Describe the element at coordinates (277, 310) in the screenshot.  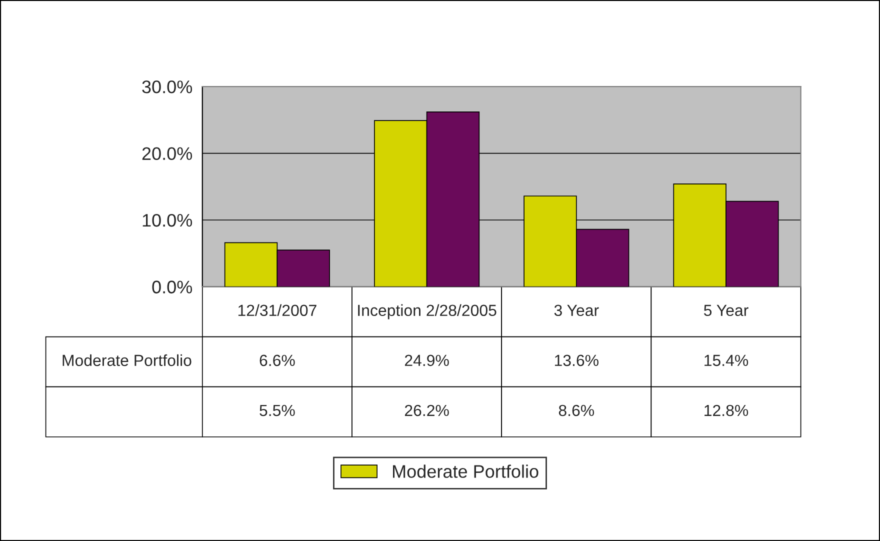
I see `x-tick-label: 12/31/2007` at that location.